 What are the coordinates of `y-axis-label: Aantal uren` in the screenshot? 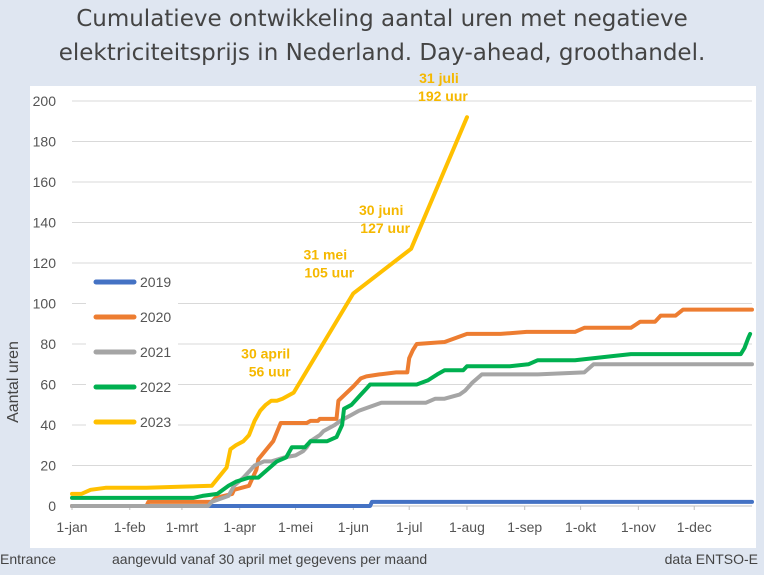 It's located at (13, 382).